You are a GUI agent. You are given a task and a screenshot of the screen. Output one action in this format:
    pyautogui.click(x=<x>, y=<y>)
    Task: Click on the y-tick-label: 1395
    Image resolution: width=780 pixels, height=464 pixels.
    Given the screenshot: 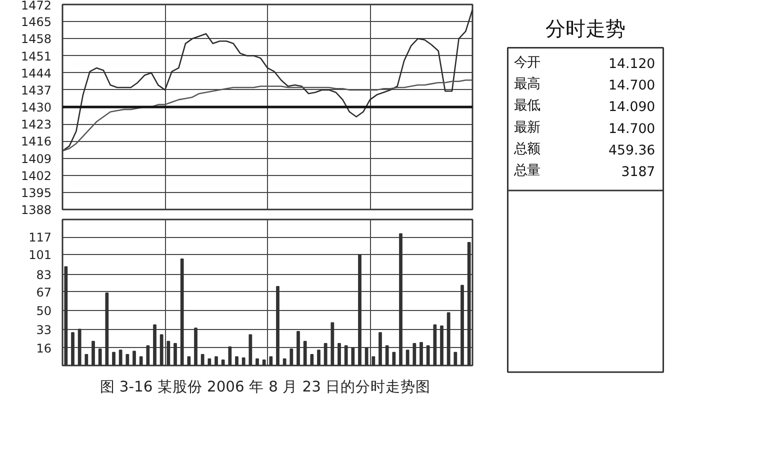 What is the action you would take?
    pyautogui.click(x=36, y=193)
    